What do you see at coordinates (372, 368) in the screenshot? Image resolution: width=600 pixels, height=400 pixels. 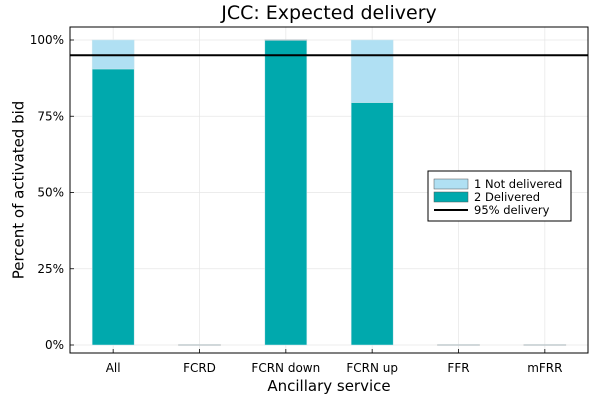 I see `x-tick-label: FCRN up` at bounding box center [372, 368].